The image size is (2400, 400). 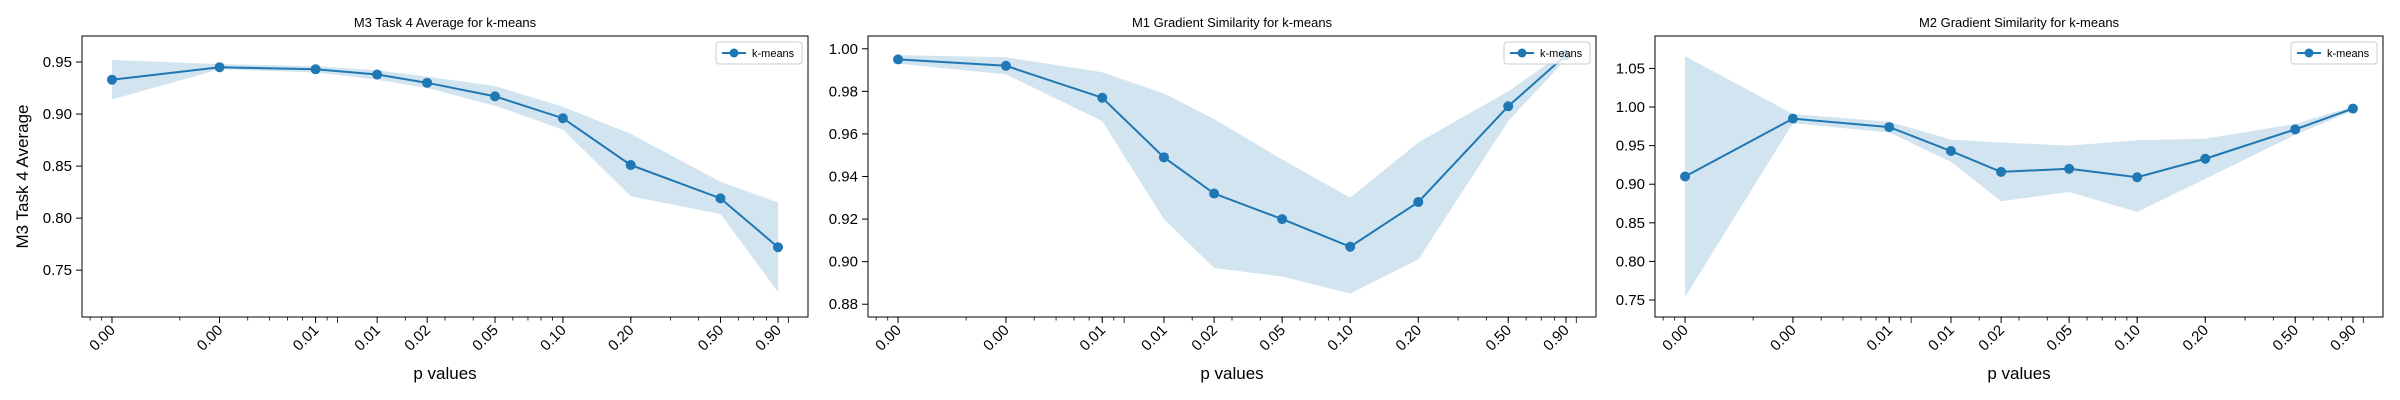 What do you see at coordinates (2019, 22) in the screenshot?
I see `chart-title: M2 Gradient Similarity for k-means` at bounding box center [2019, 22].